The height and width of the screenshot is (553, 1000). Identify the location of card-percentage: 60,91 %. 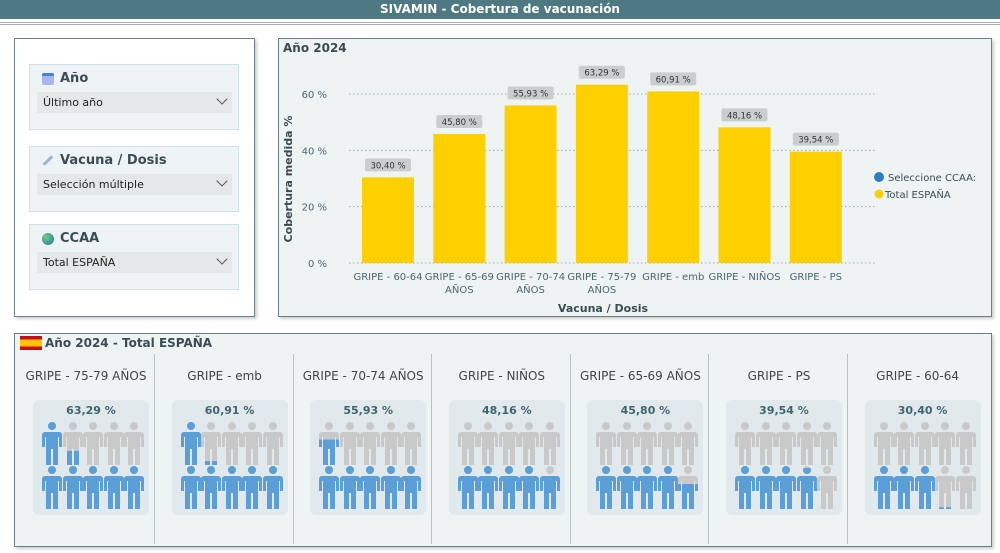
(229, 410).